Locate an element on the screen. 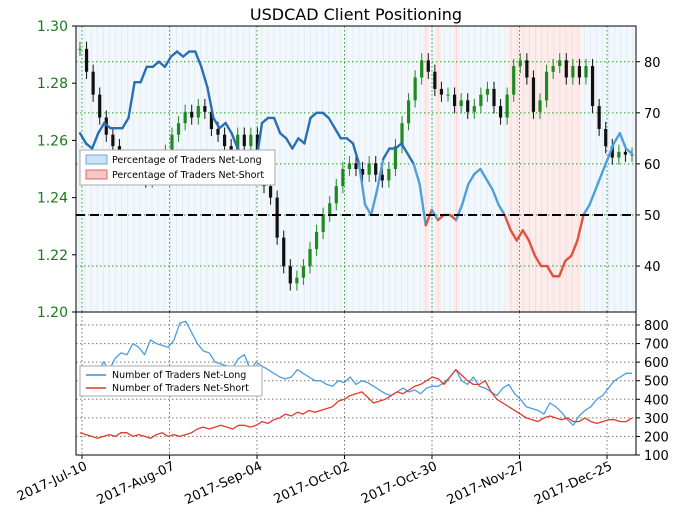 The height and width of the screenshot is (517, 680). date-tick-label: 2017-Oct-30 is located at coordinates (399, 483).